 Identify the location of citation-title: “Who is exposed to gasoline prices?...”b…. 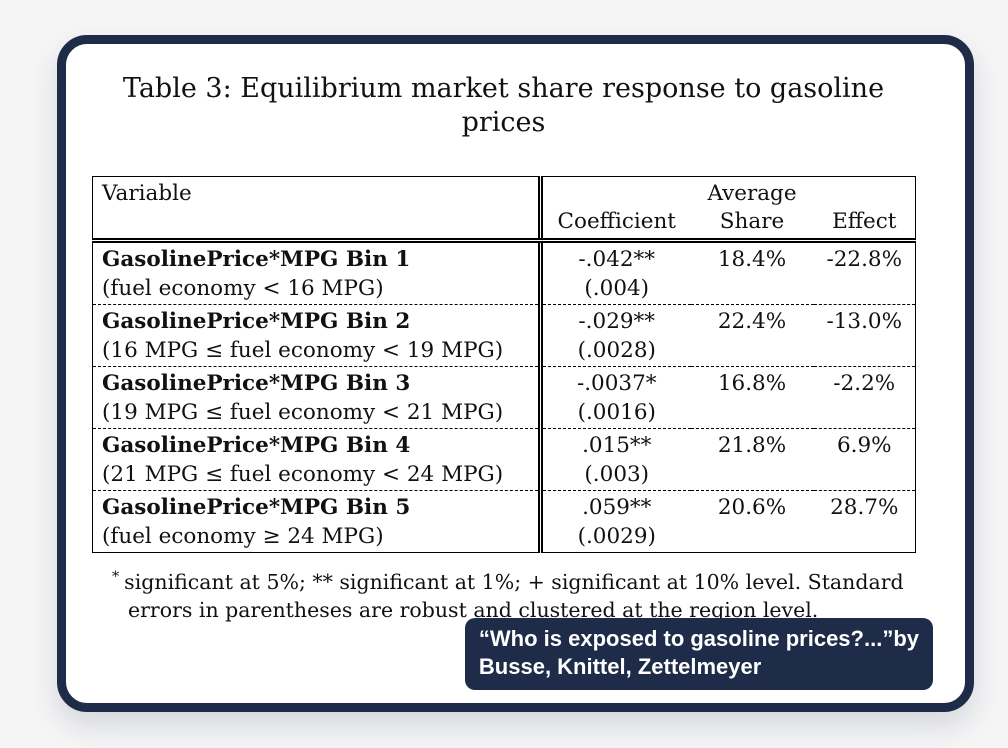
(698, 638).